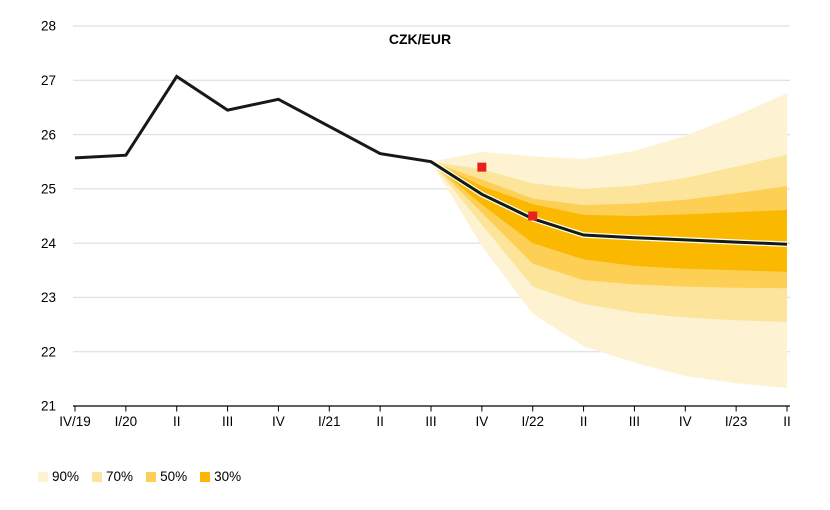 The width and height of the screenshot is (830, 510). What do you see at coordinates (43, 476) in the screenshot?
I see `legend-swatch-90-icon` at bounding box center [43, 476].